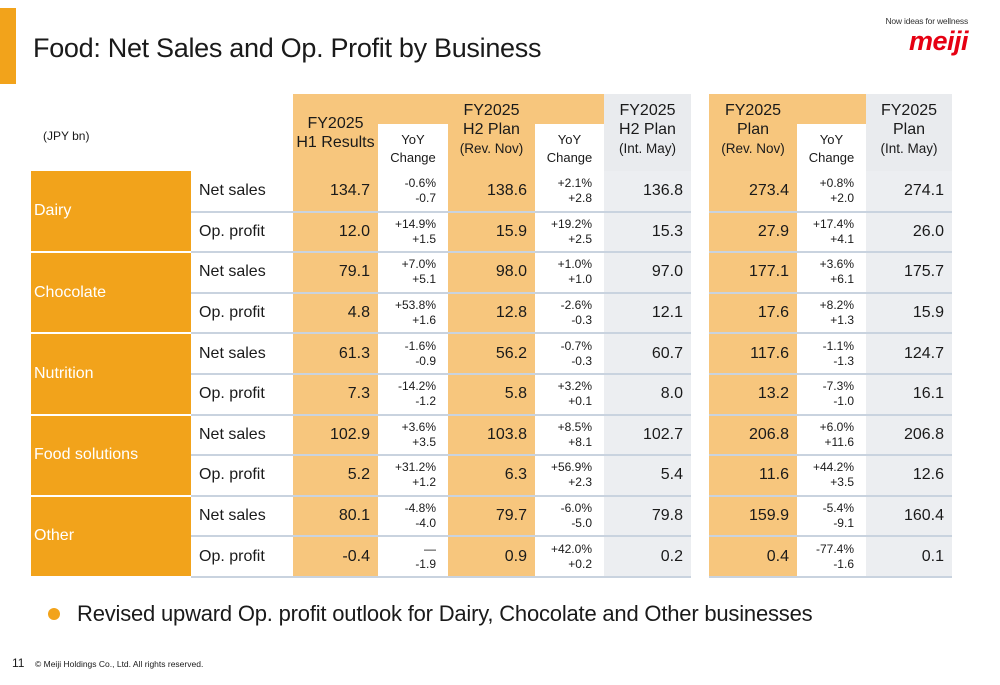 This screenshot has height=685, width=1000. What do you see at coordinates (335, 516) in the screenshot?
I see `h1-results-value: 80.1` at bounding box center [335, 516].